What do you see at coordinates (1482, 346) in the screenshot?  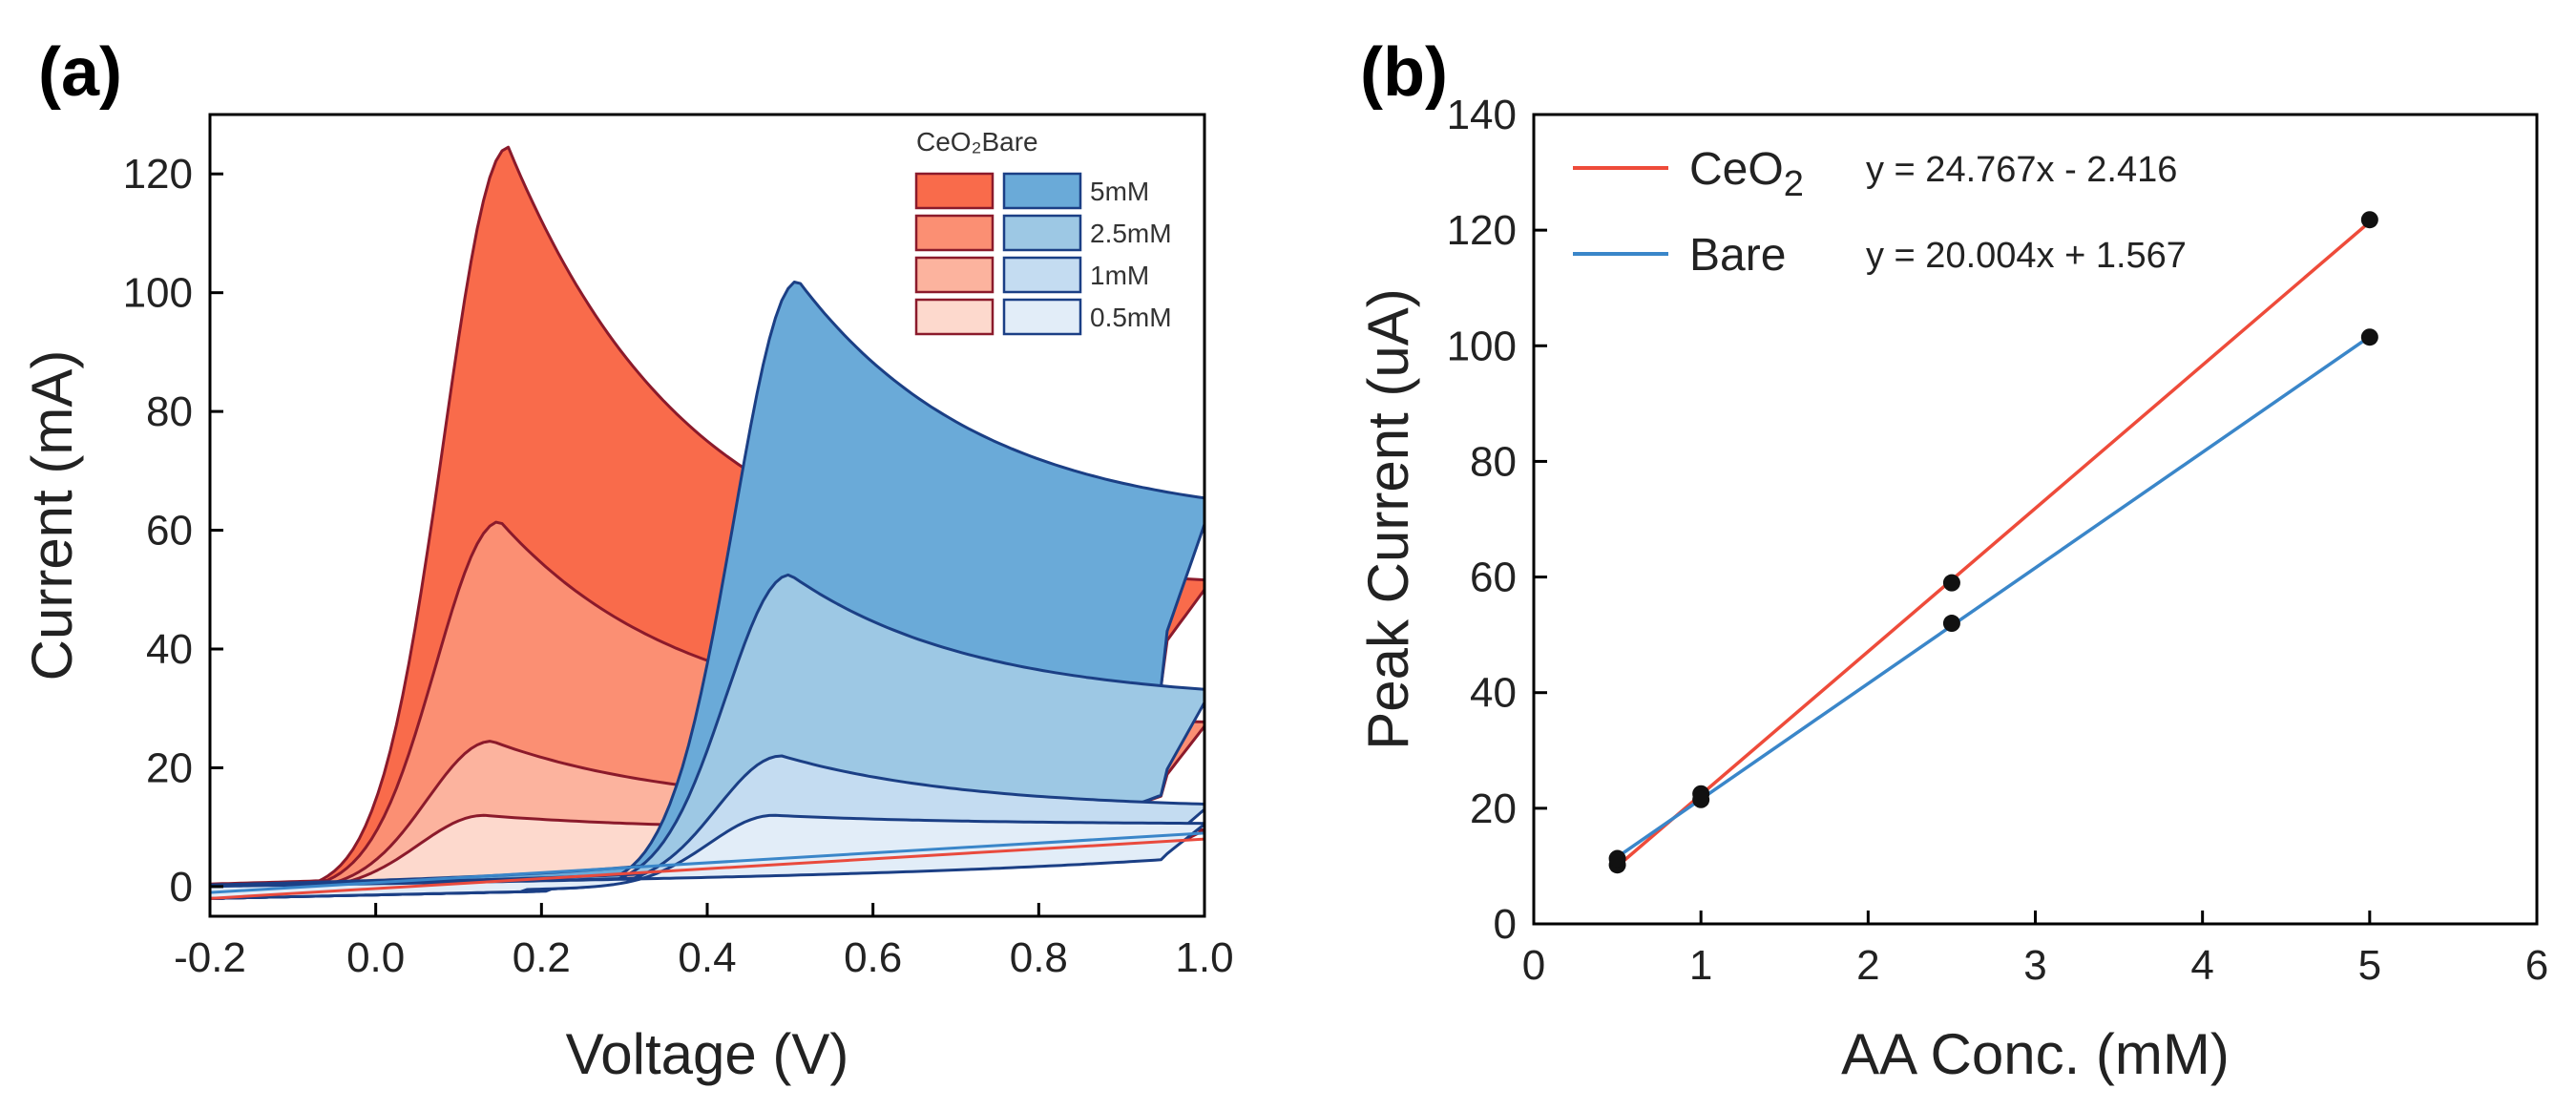 I see `y-tick-label-b: 100` at bounding box center [1482, 346].